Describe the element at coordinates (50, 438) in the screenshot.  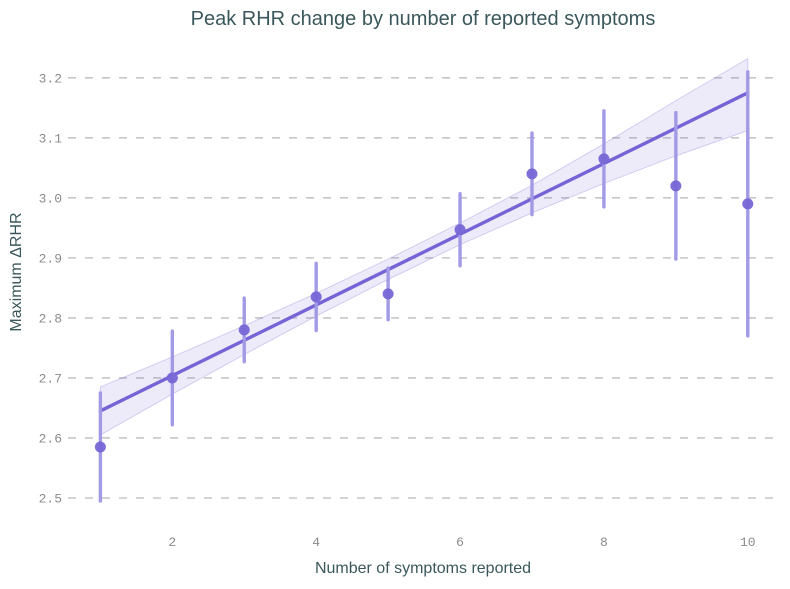
I see `y-tick-label: 2.6` at that location.